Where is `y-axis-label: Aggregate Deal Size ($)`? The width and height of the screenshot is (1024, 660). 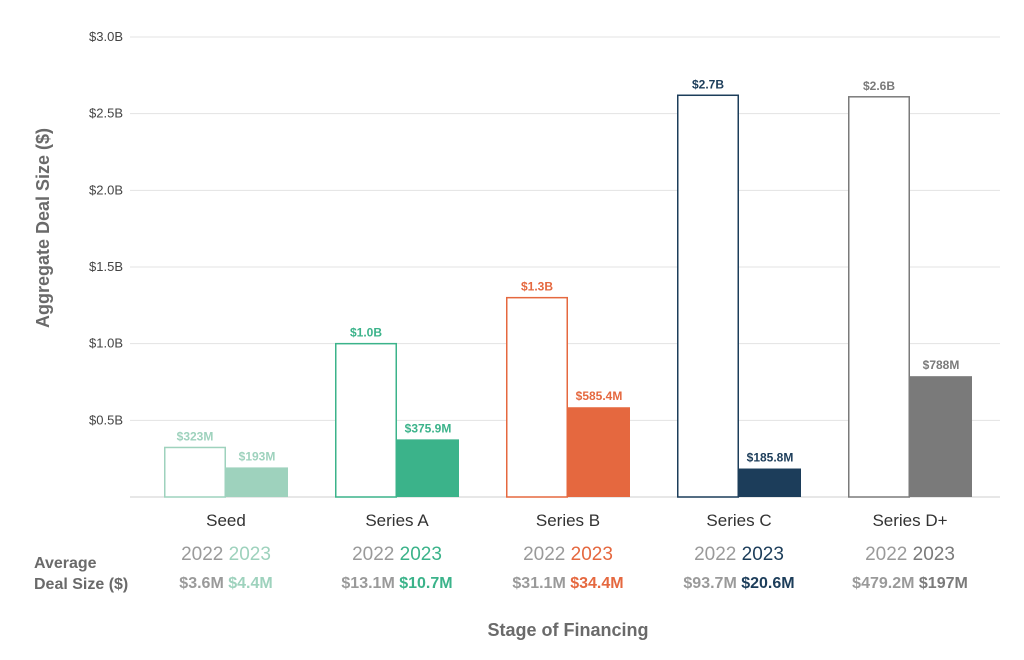 y-axis-label: Aggregate Deal Size ($) is located at coordinates (43, 228).